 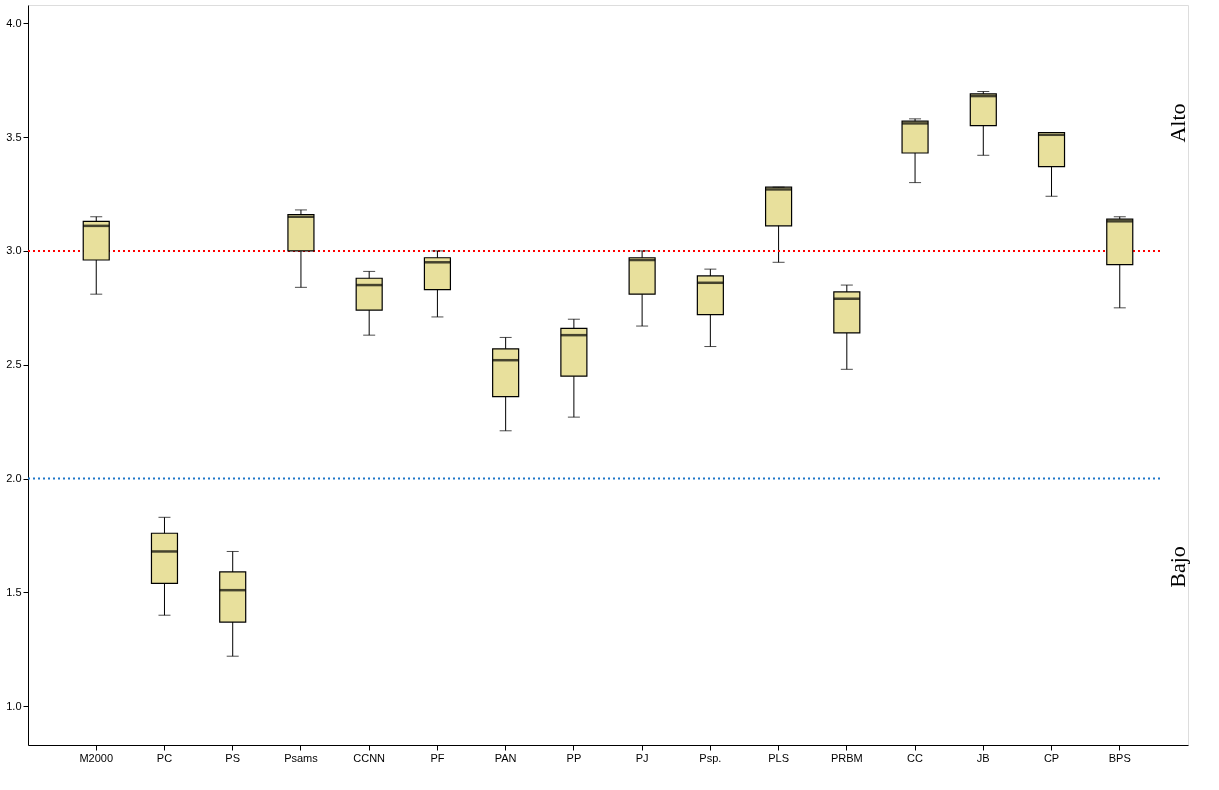 I want to click on y-tick-label: 1.5, so click(x=14, y=591).